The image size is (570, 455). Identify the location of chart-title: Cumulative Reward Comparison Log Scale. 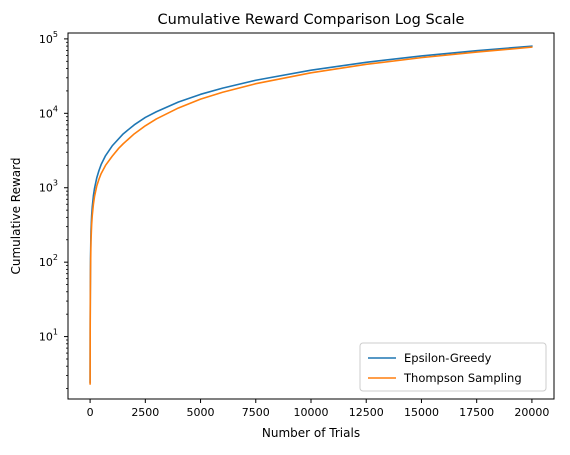
(311, 20).